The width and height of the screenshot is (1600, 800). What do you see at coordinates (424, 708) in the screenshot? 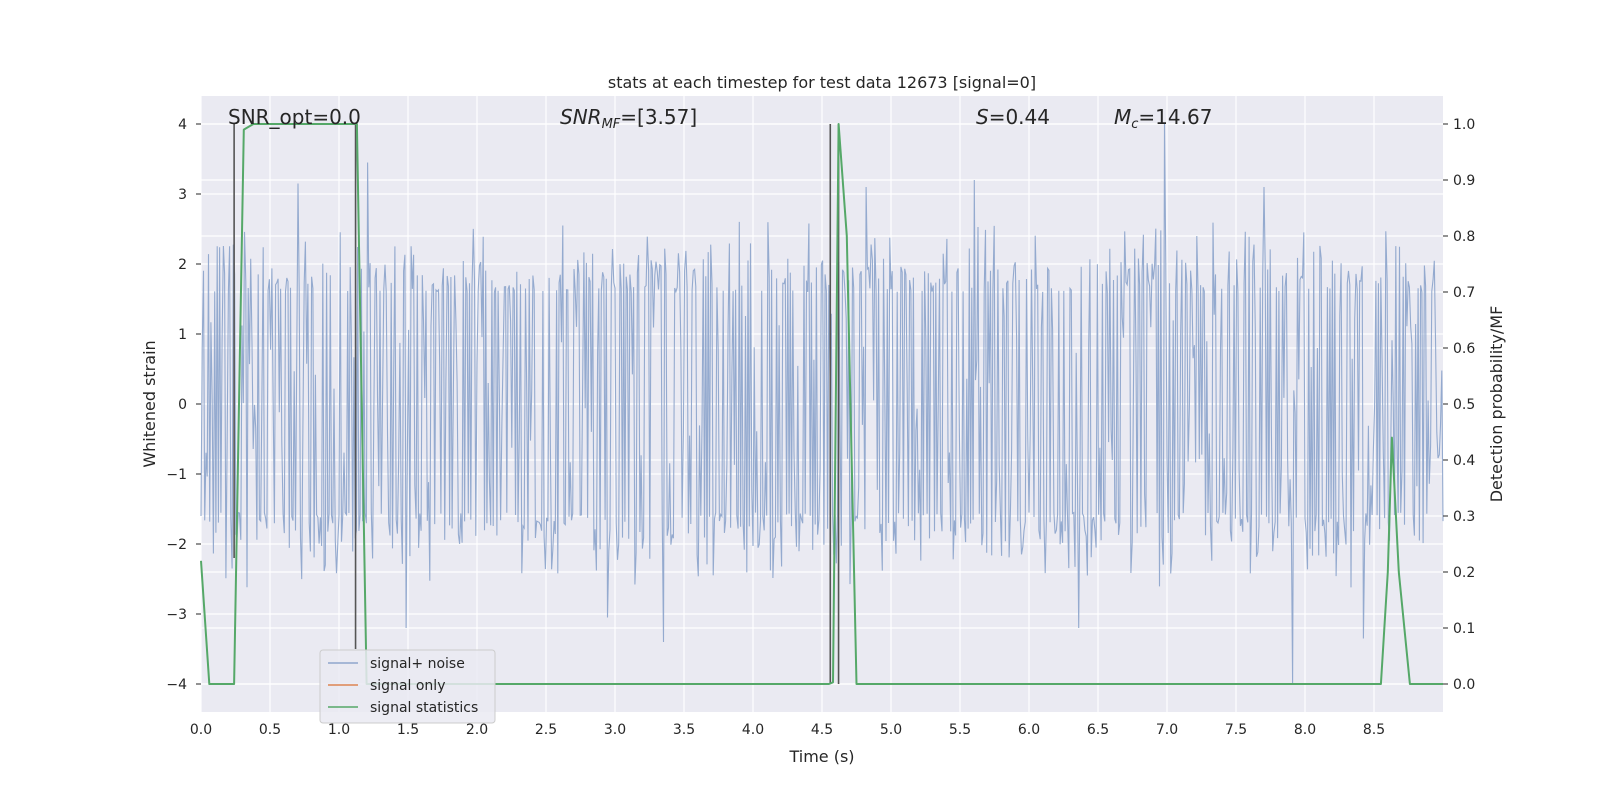
I see `legend-label-signal-statistics: signal statistics` at bounding box center [424, 708].